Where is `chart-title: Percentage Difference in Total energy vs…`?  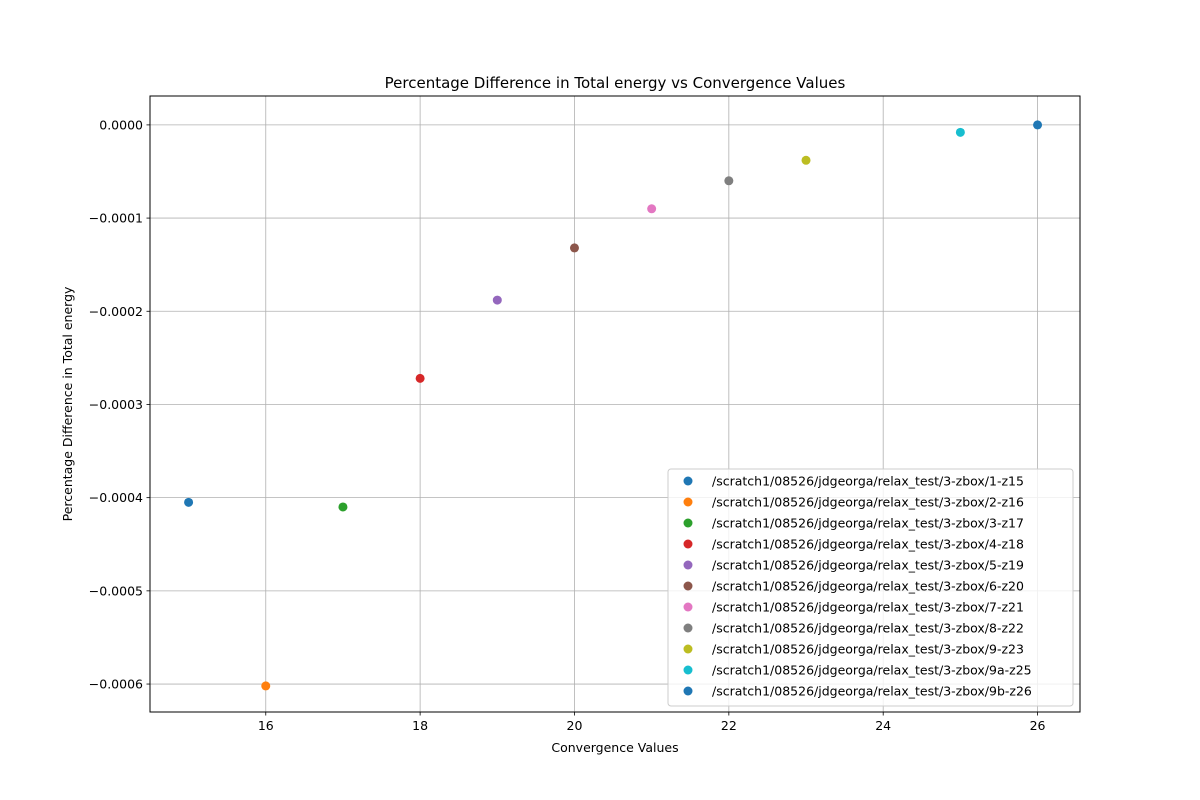 chart-title: Percentage Difference in Total energy vs… is located at coordinates (615, 83).